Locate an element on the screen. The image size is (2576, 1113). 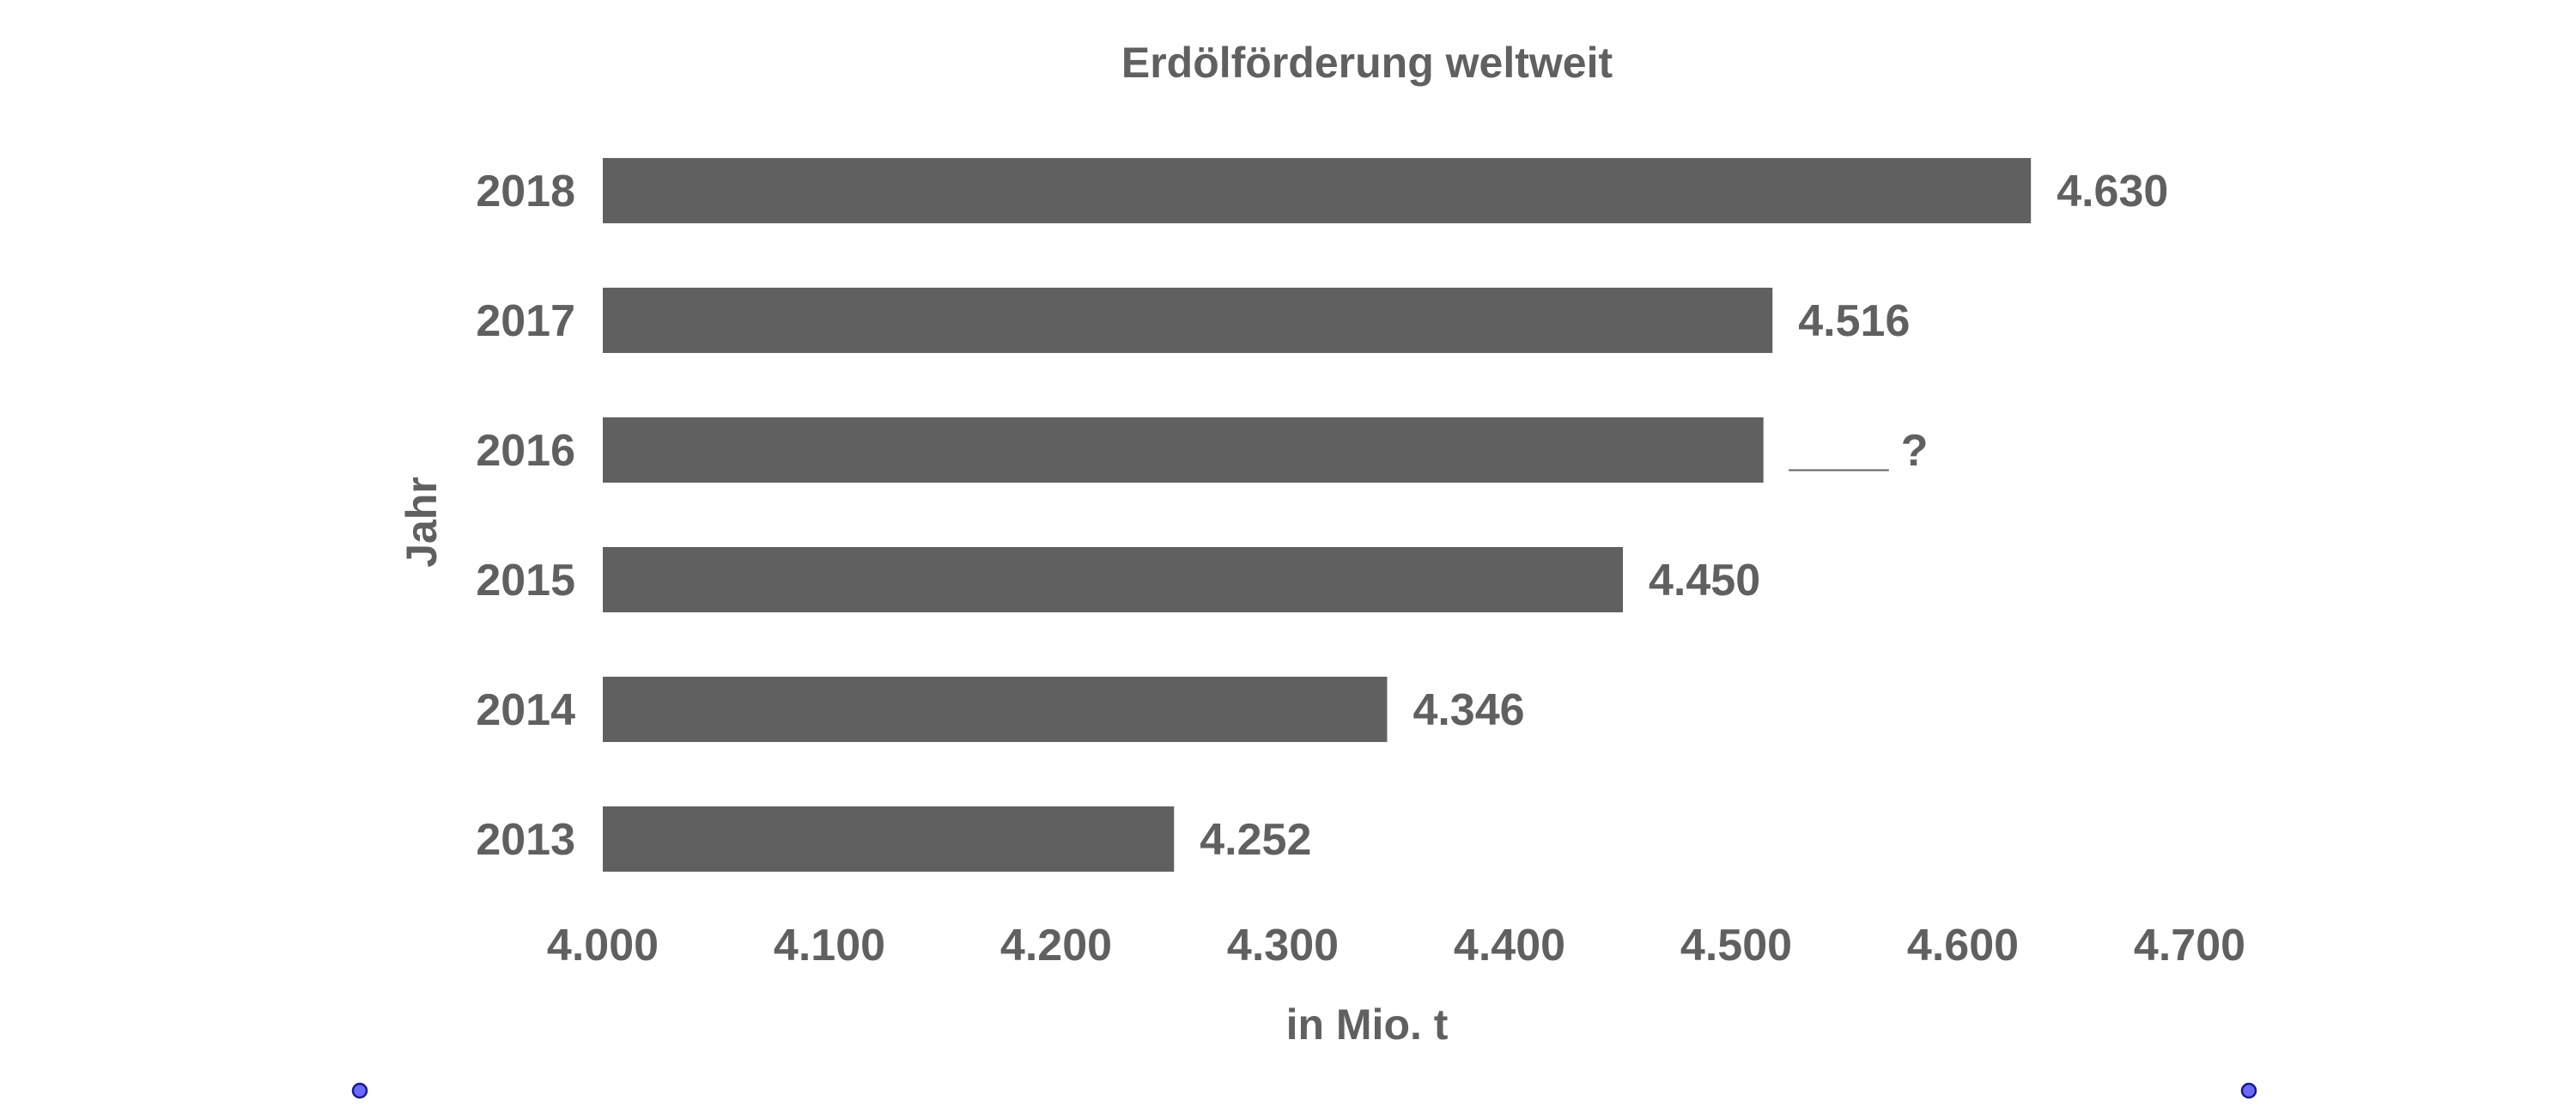
data-label-2016: ____ ? is located at coordinates (1859, 451).